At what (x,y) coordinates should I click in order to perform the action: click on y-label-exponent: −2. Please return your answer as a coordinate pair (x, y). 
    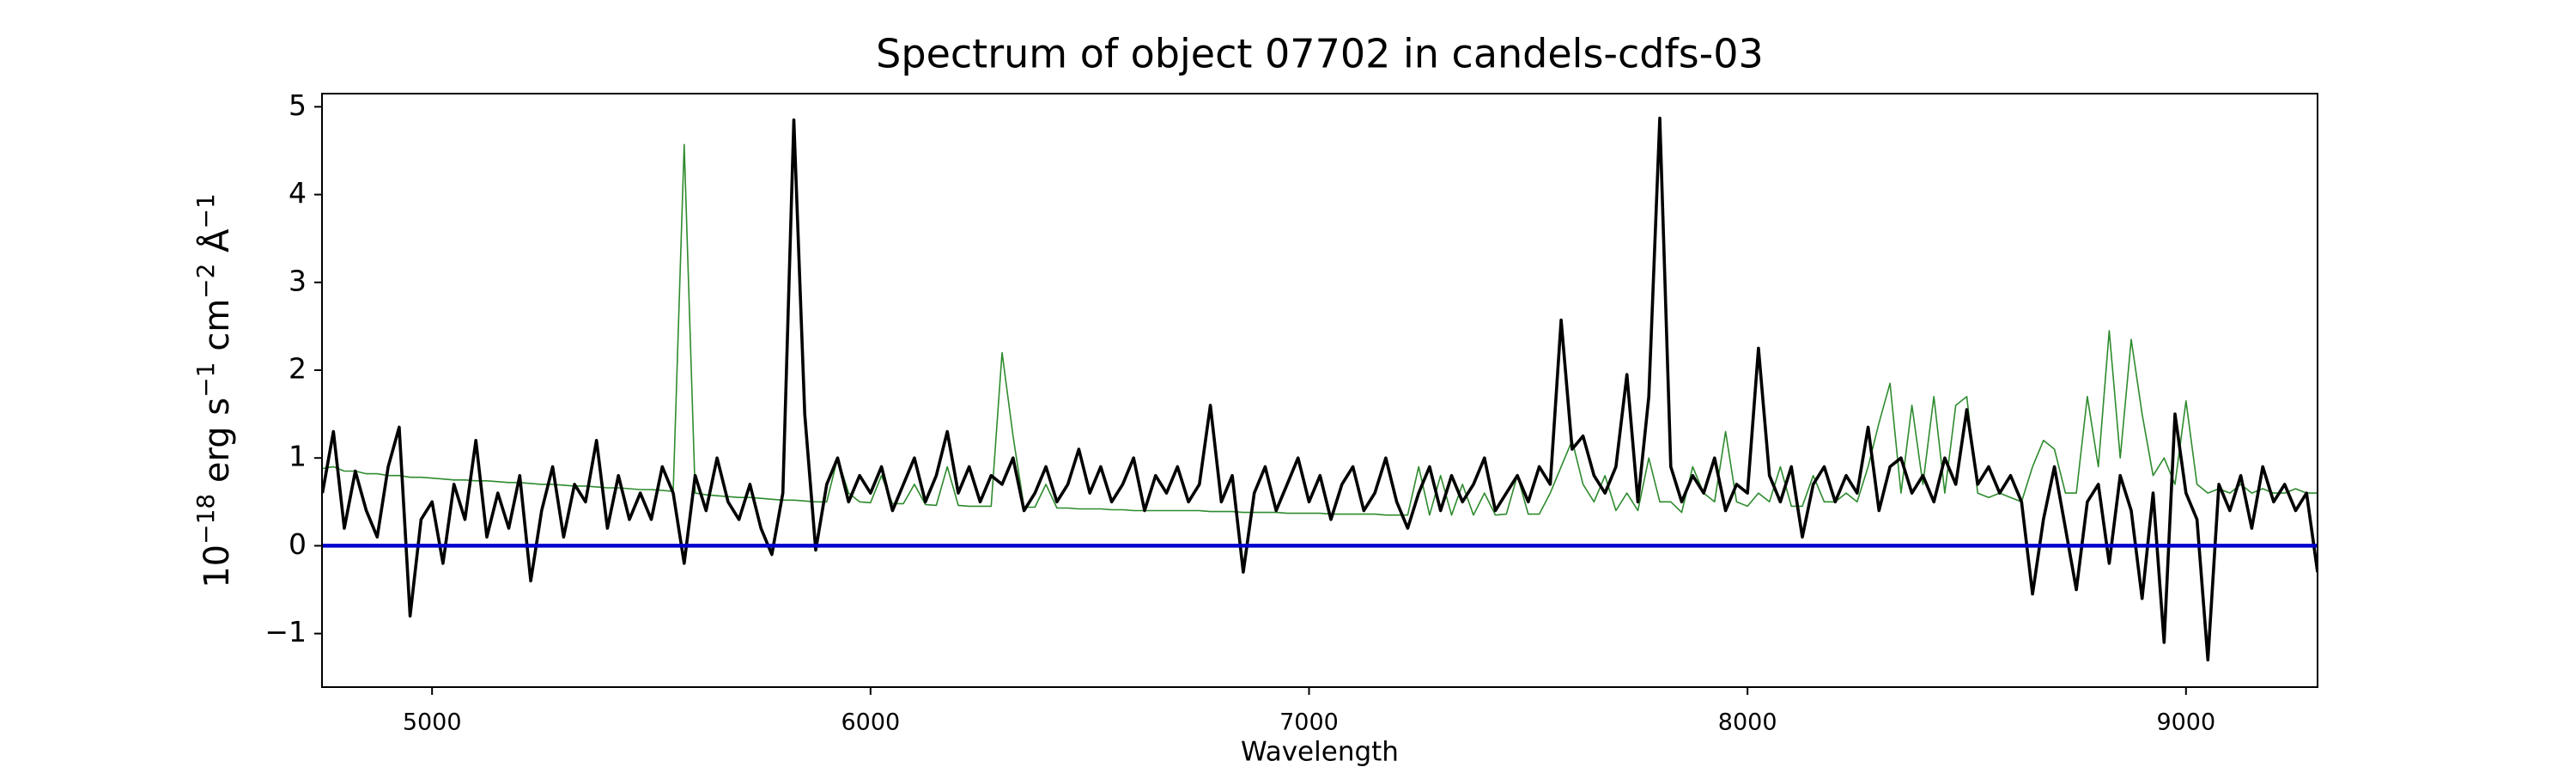
    Looking at the image, I should click on (206, 281).